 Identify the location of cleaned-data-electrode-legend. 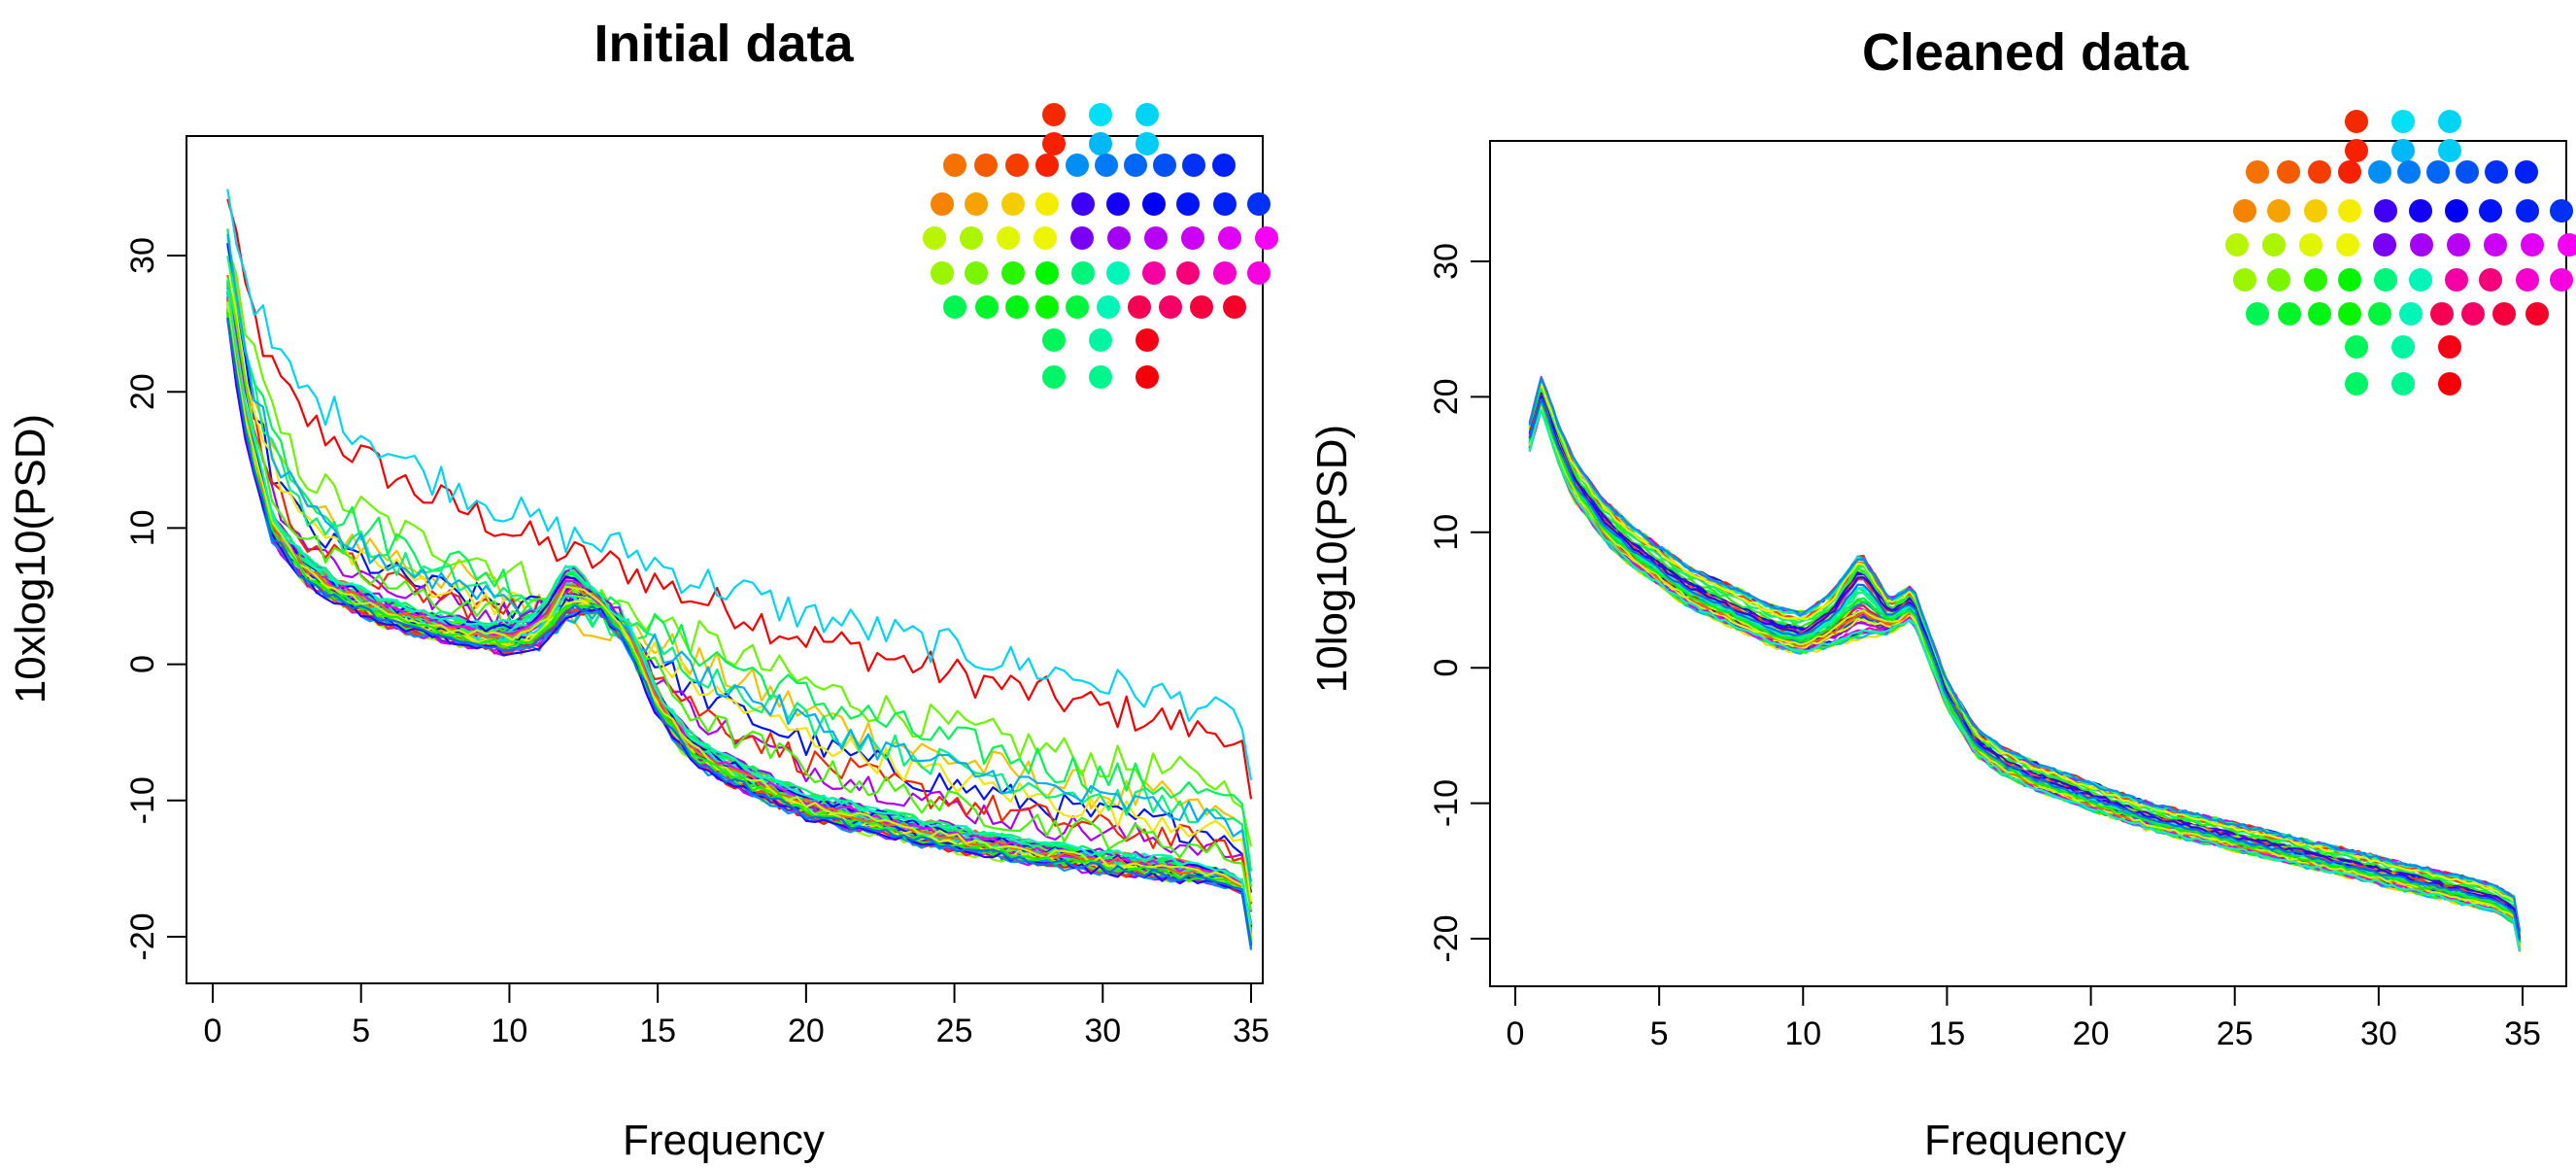
(2400, 253).